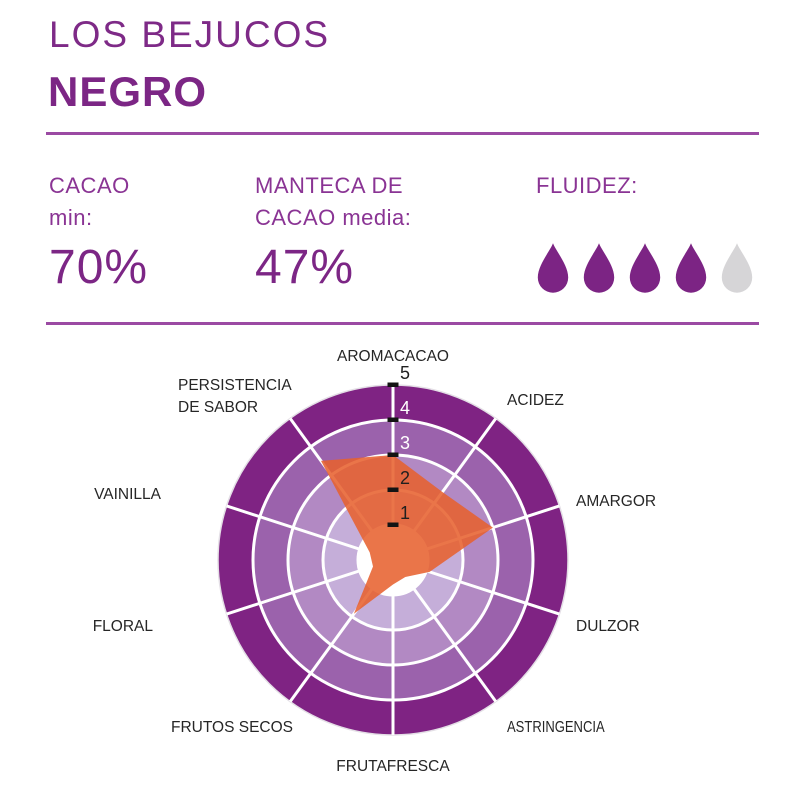  What do you see at coordinates (407, 534) in the screenshot?
I see `radar-series-polygon` at bounding box center [407, 534].